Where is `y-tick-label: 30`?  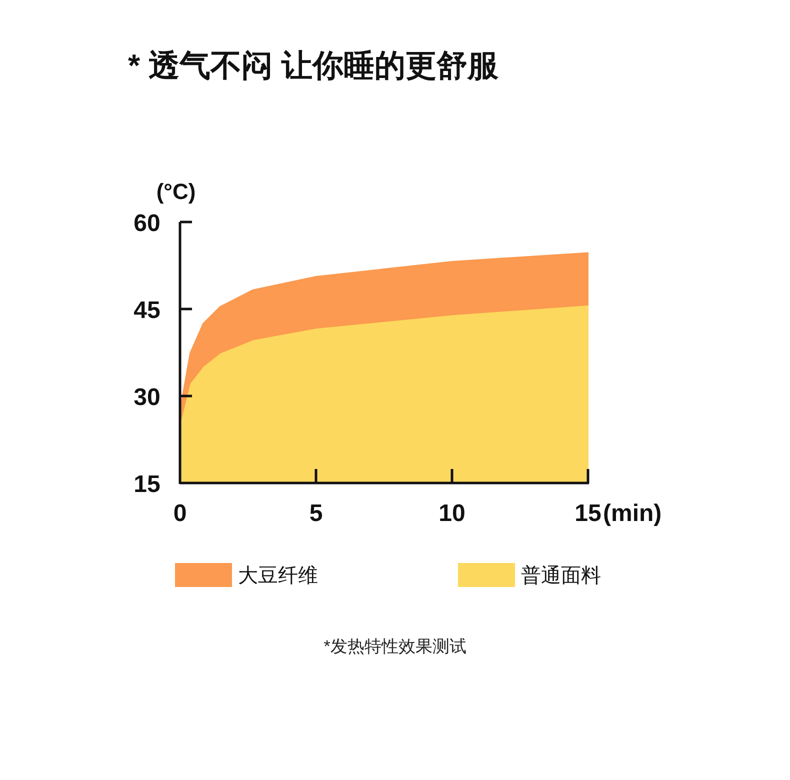 y-tick-label: 30 is located at coordinates (147, 397).